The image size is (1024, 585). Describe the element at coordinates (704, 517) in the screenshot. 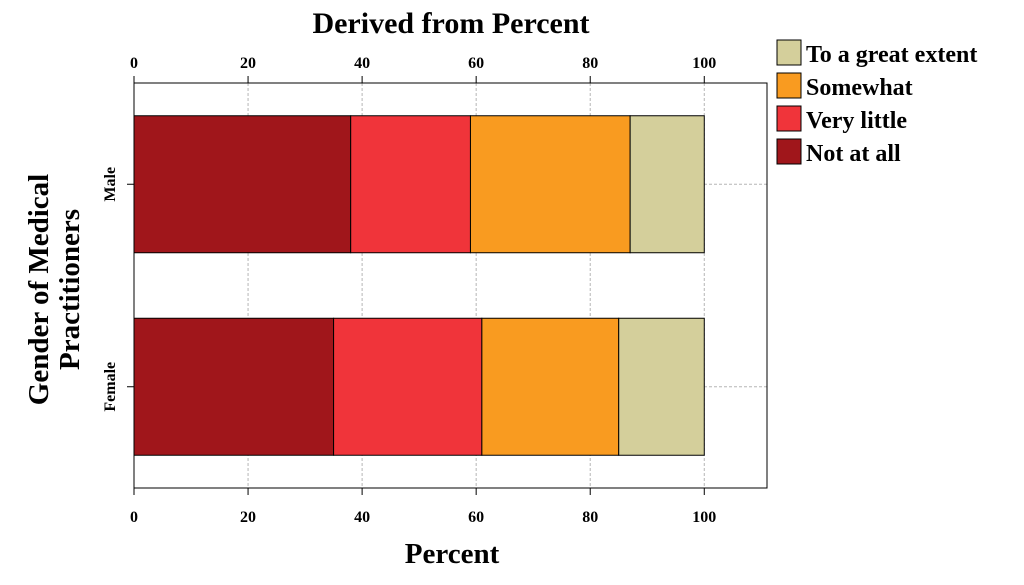

I see `x-tick-label-bottom: 100` at that location.